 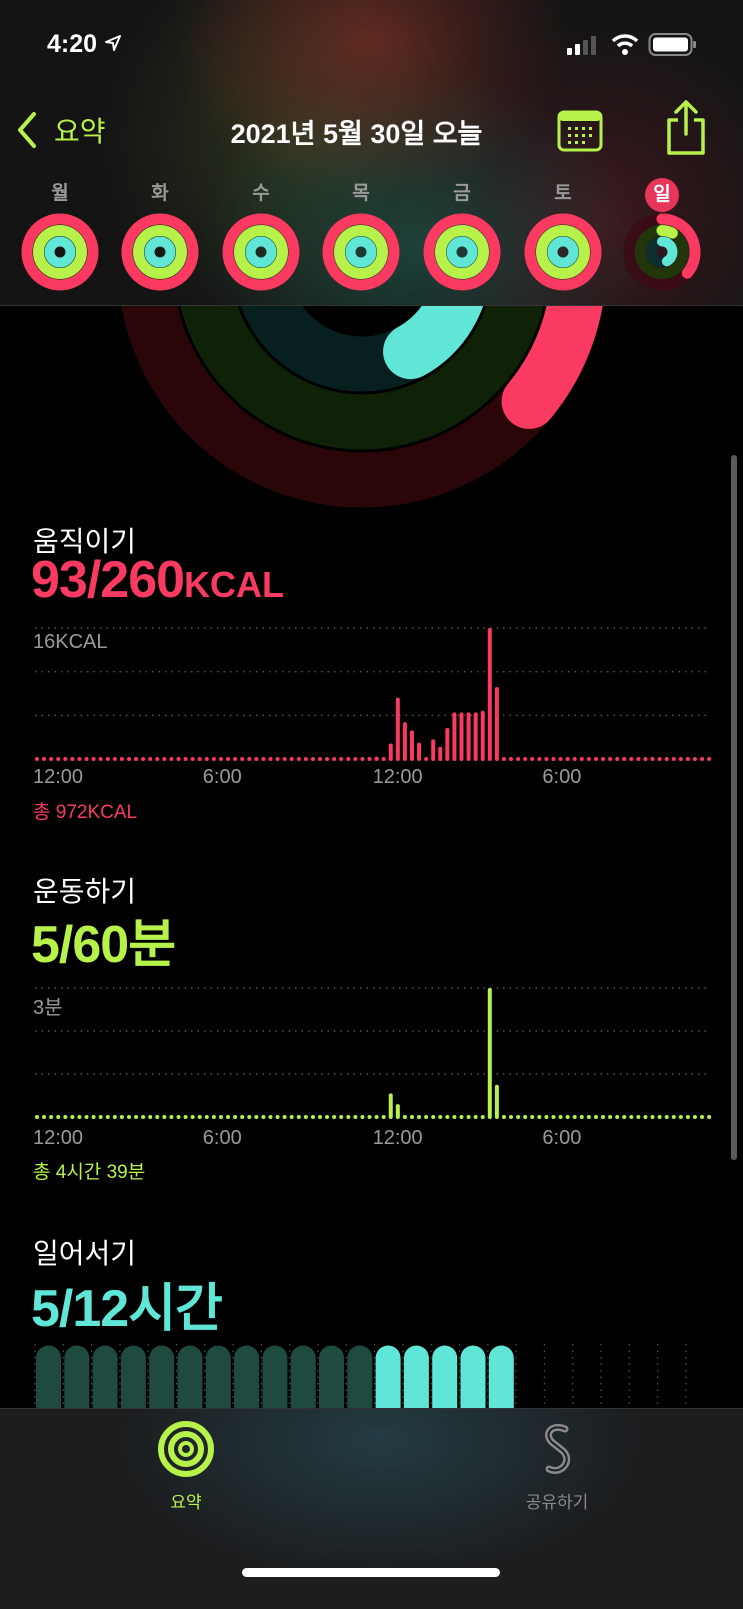 What do you see at coordinates (60, 130) in the screenshot?
I see `back-button: 요약` at bounding box center [60, 130].